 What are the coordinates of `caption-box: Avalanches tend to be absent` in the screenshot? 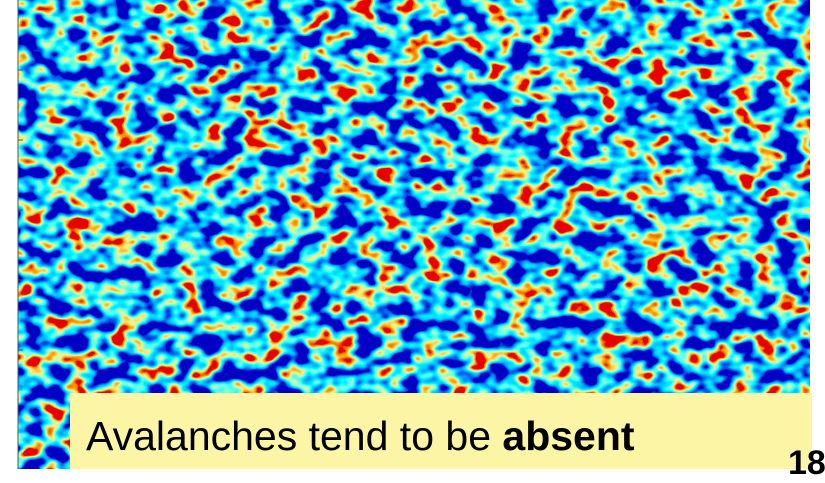 It's located at (441, 431).